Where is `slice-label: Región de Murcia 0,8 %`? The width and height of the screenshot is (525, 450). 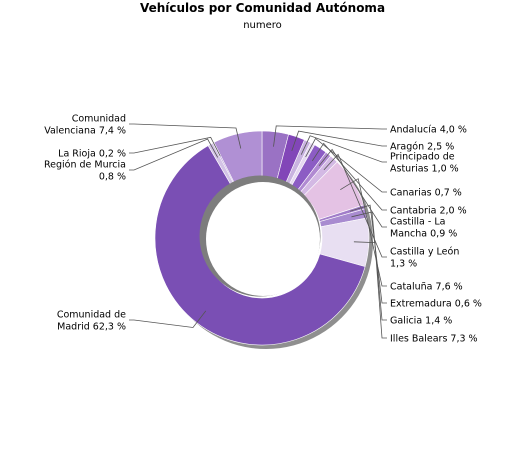
slice-label: Región de Murcia 0,8 % is located at coordinates (85, 171).